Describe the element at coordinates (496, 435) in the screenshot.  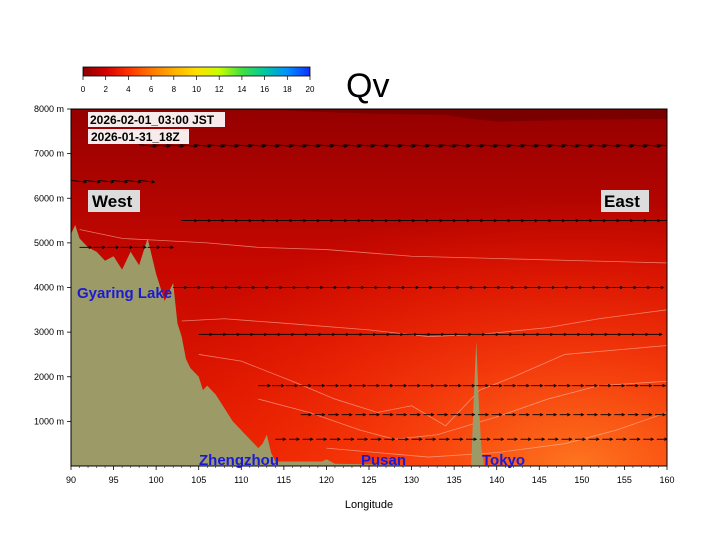
I see `qv-contour` at that location.